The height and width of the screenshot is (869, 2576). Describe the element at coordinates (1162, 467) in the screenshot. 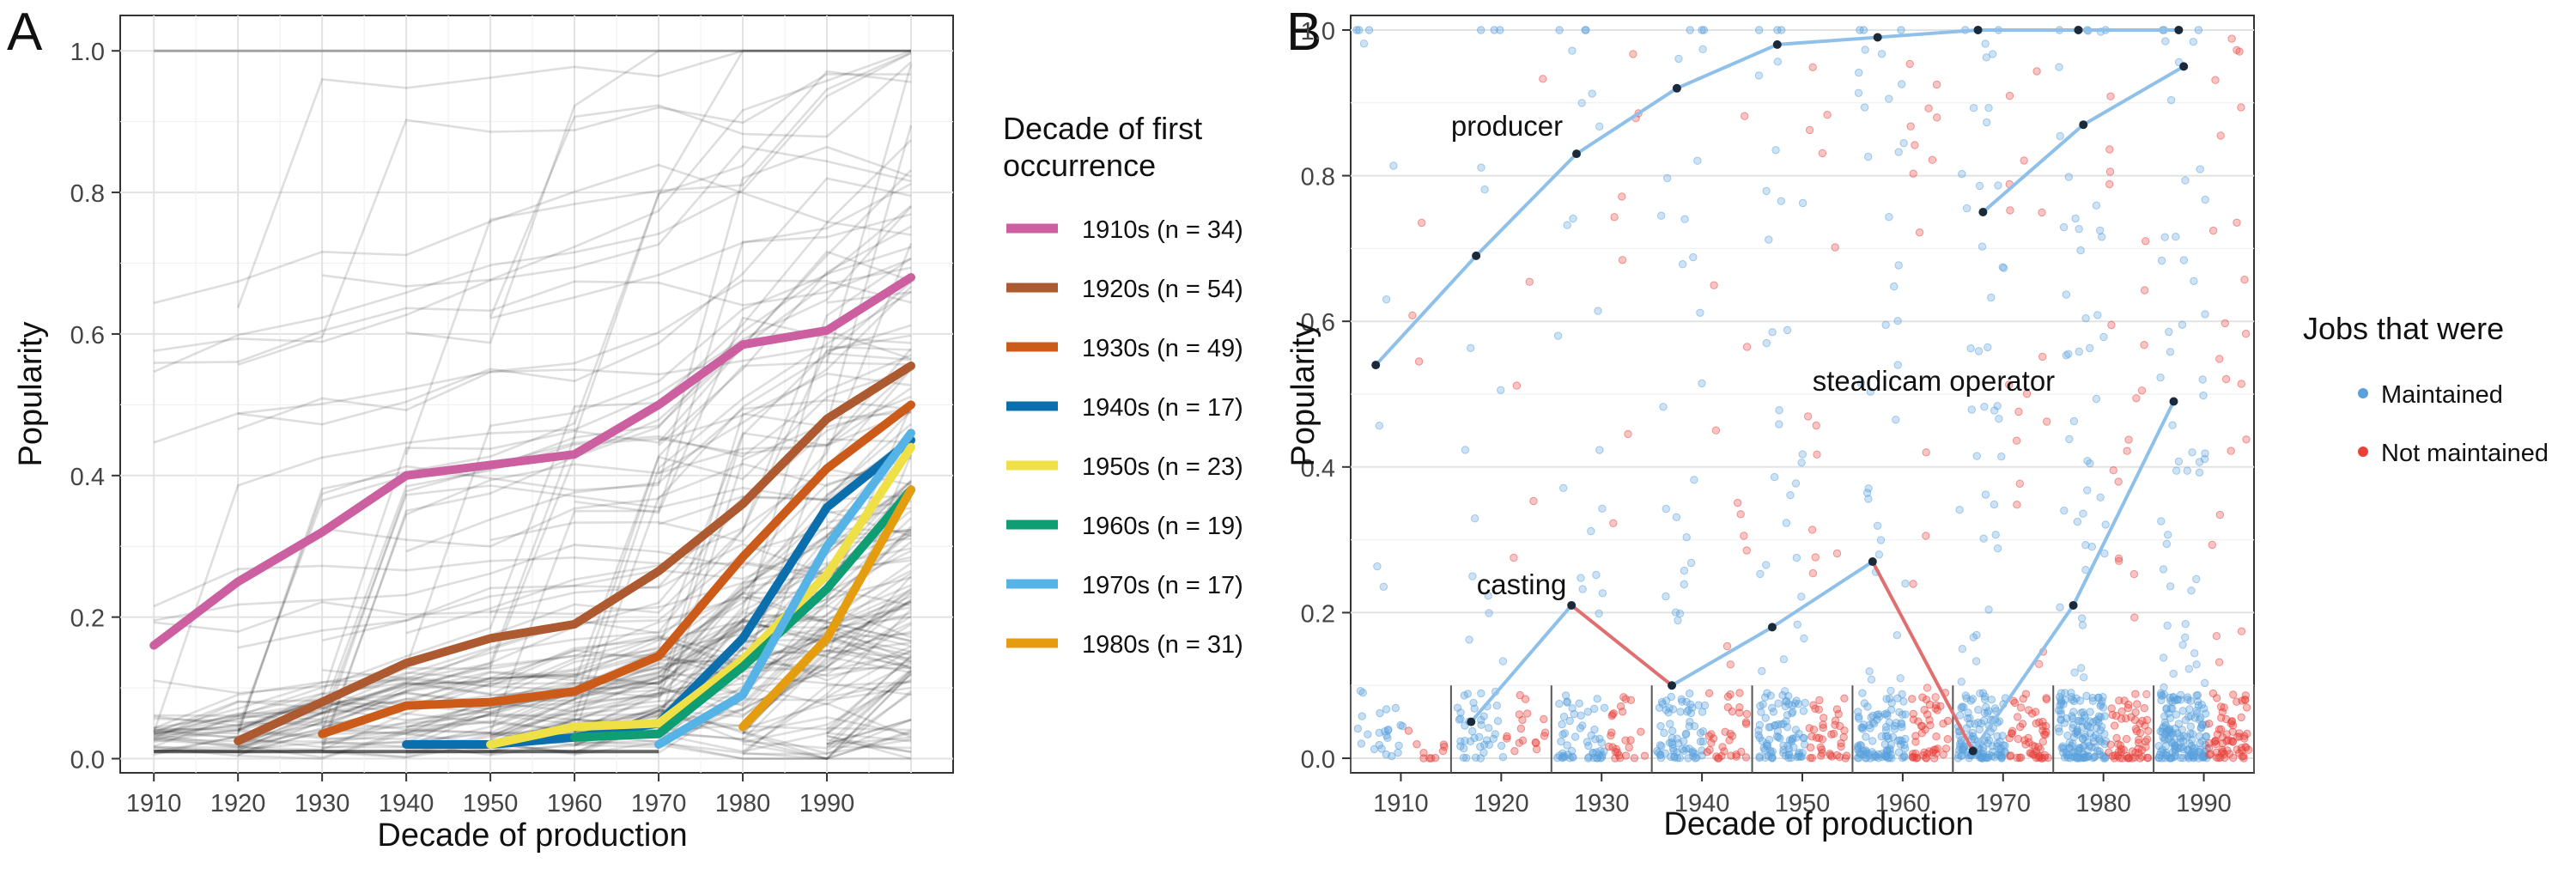

I see `legend-label-5: 1950s (n = 23)` at that location.